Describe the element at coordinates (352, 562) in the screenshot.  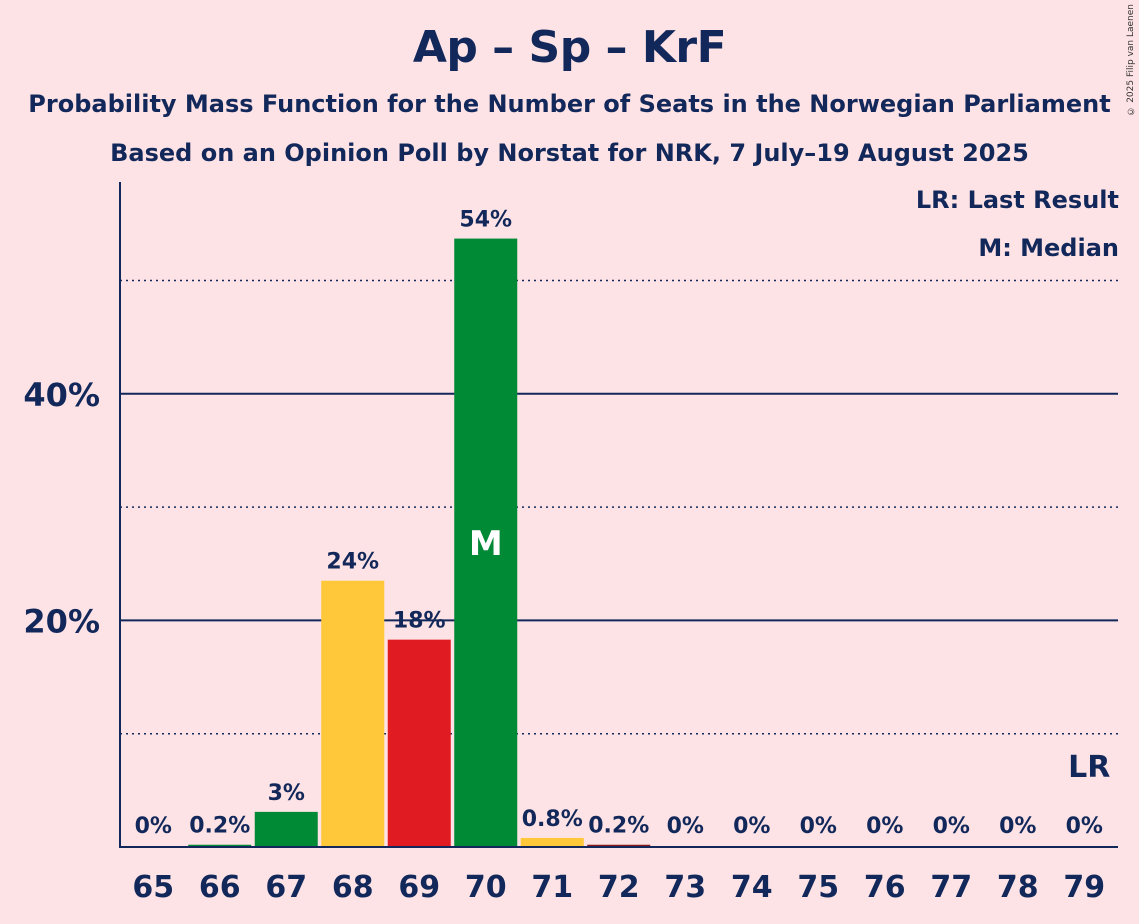
I see `value-label-68: 24%` at that location.